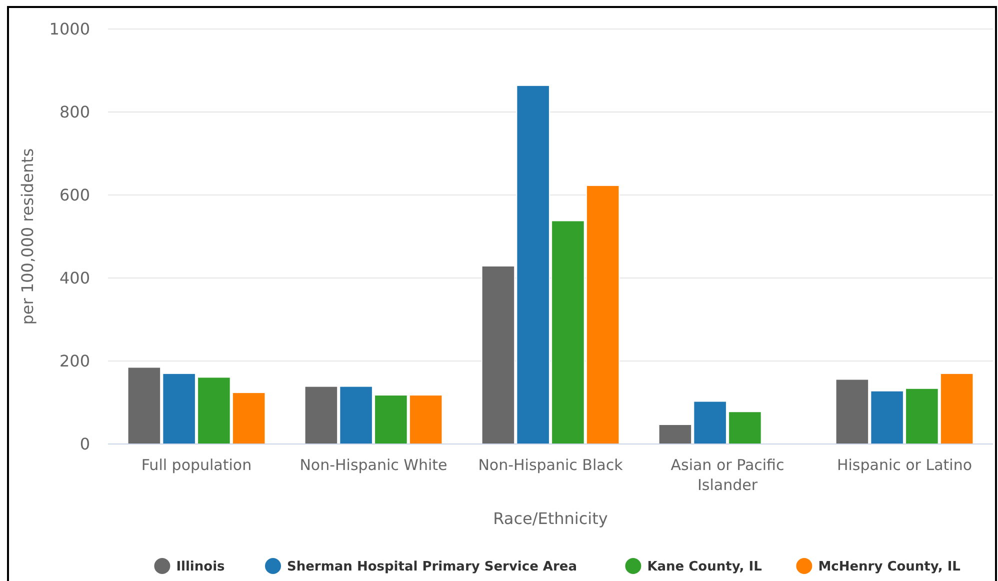  Describe the element at coordinates (74, 361) in the screenshot. I see `y-tick-label: 200` at that location.